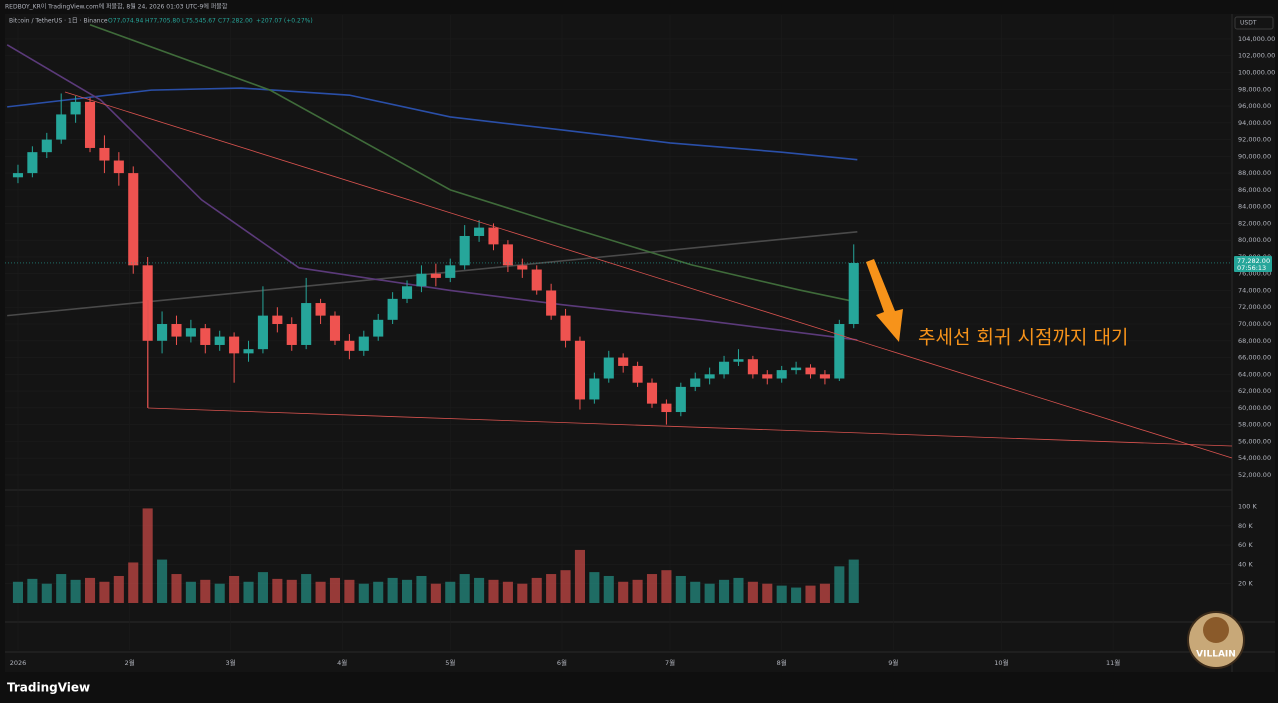  I want to click on x-tick-label: 2월, so click(130, 662).